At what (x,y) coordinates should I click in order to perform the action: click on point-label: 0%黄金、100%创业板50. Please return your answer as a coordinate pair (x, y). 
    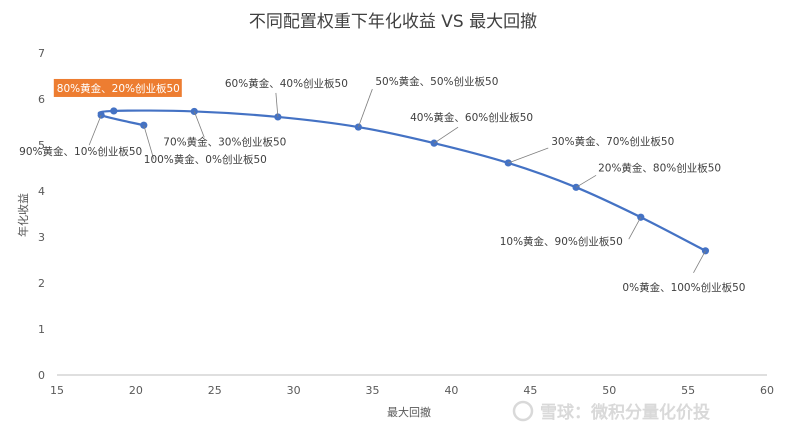
    Looking at the image, I should click on (683, 287).